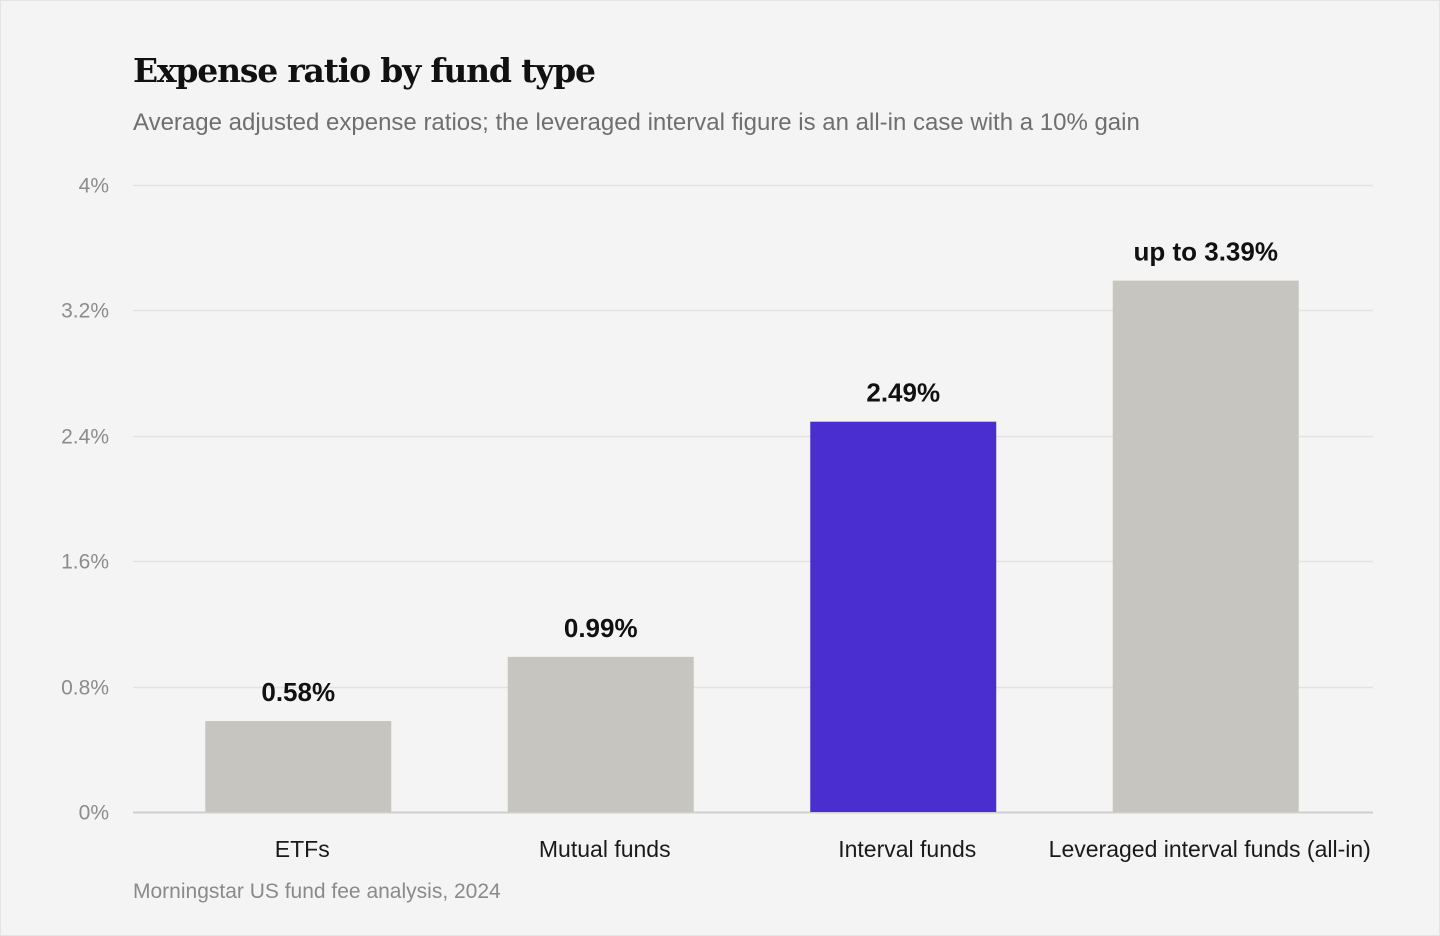 This screenshot has height=936, width=1440. What do you see at coordinates (85, 311) in the screenshot?
I see `y-tick-label: 3.2%` at bounding box center [85, 311].